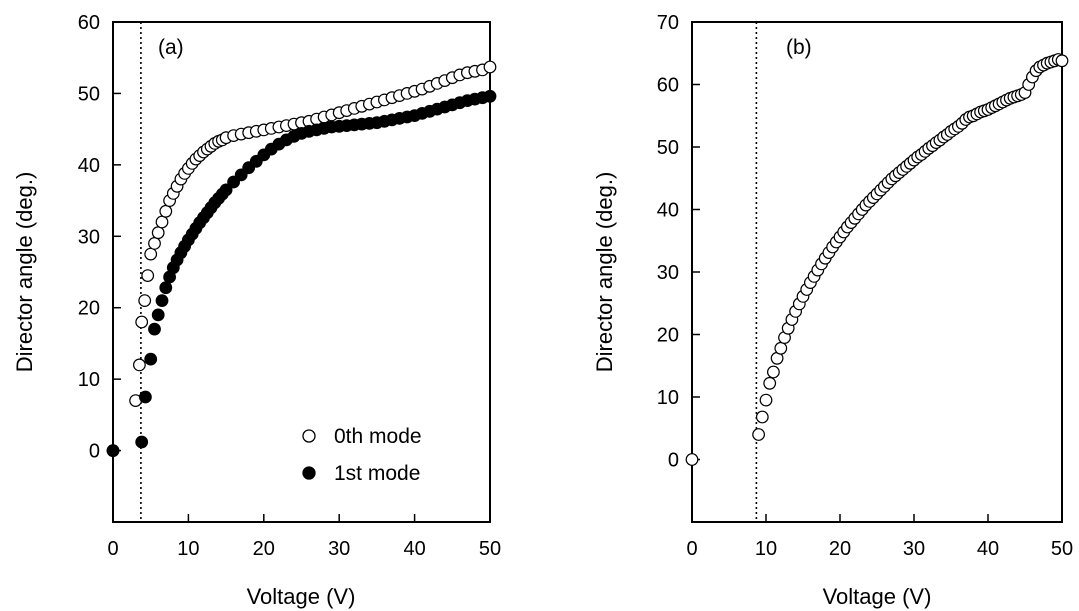  What do you see at coordinates (668, 211) in the screenshot?
I see `panel-b-y-tick-label: 40` at bounding box center [668, 211].